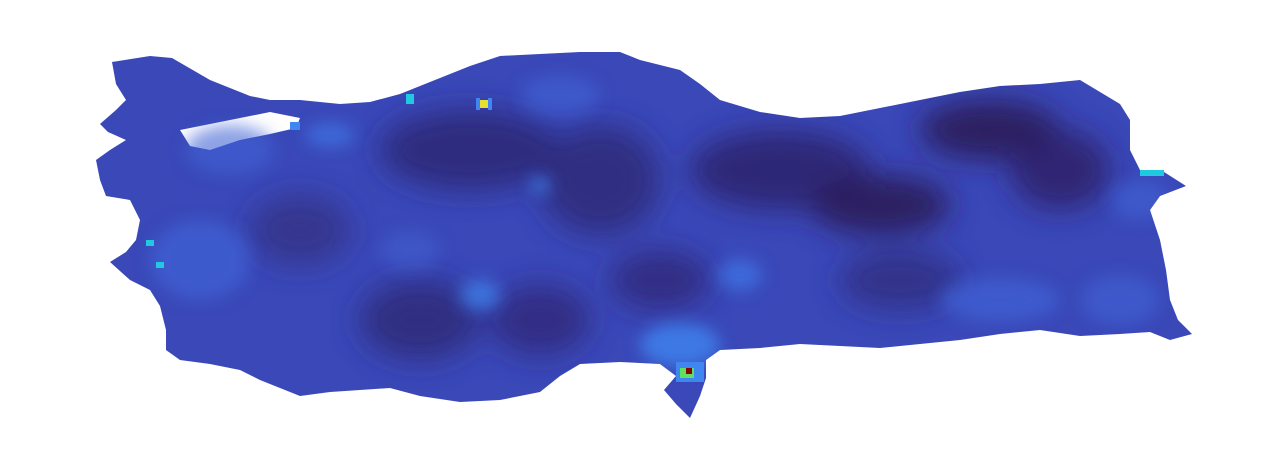 The image size is (1274, 466). Describe the element at coordinates (1152, 173) in the screenshot. I see `hotspot-east-border` at that location.